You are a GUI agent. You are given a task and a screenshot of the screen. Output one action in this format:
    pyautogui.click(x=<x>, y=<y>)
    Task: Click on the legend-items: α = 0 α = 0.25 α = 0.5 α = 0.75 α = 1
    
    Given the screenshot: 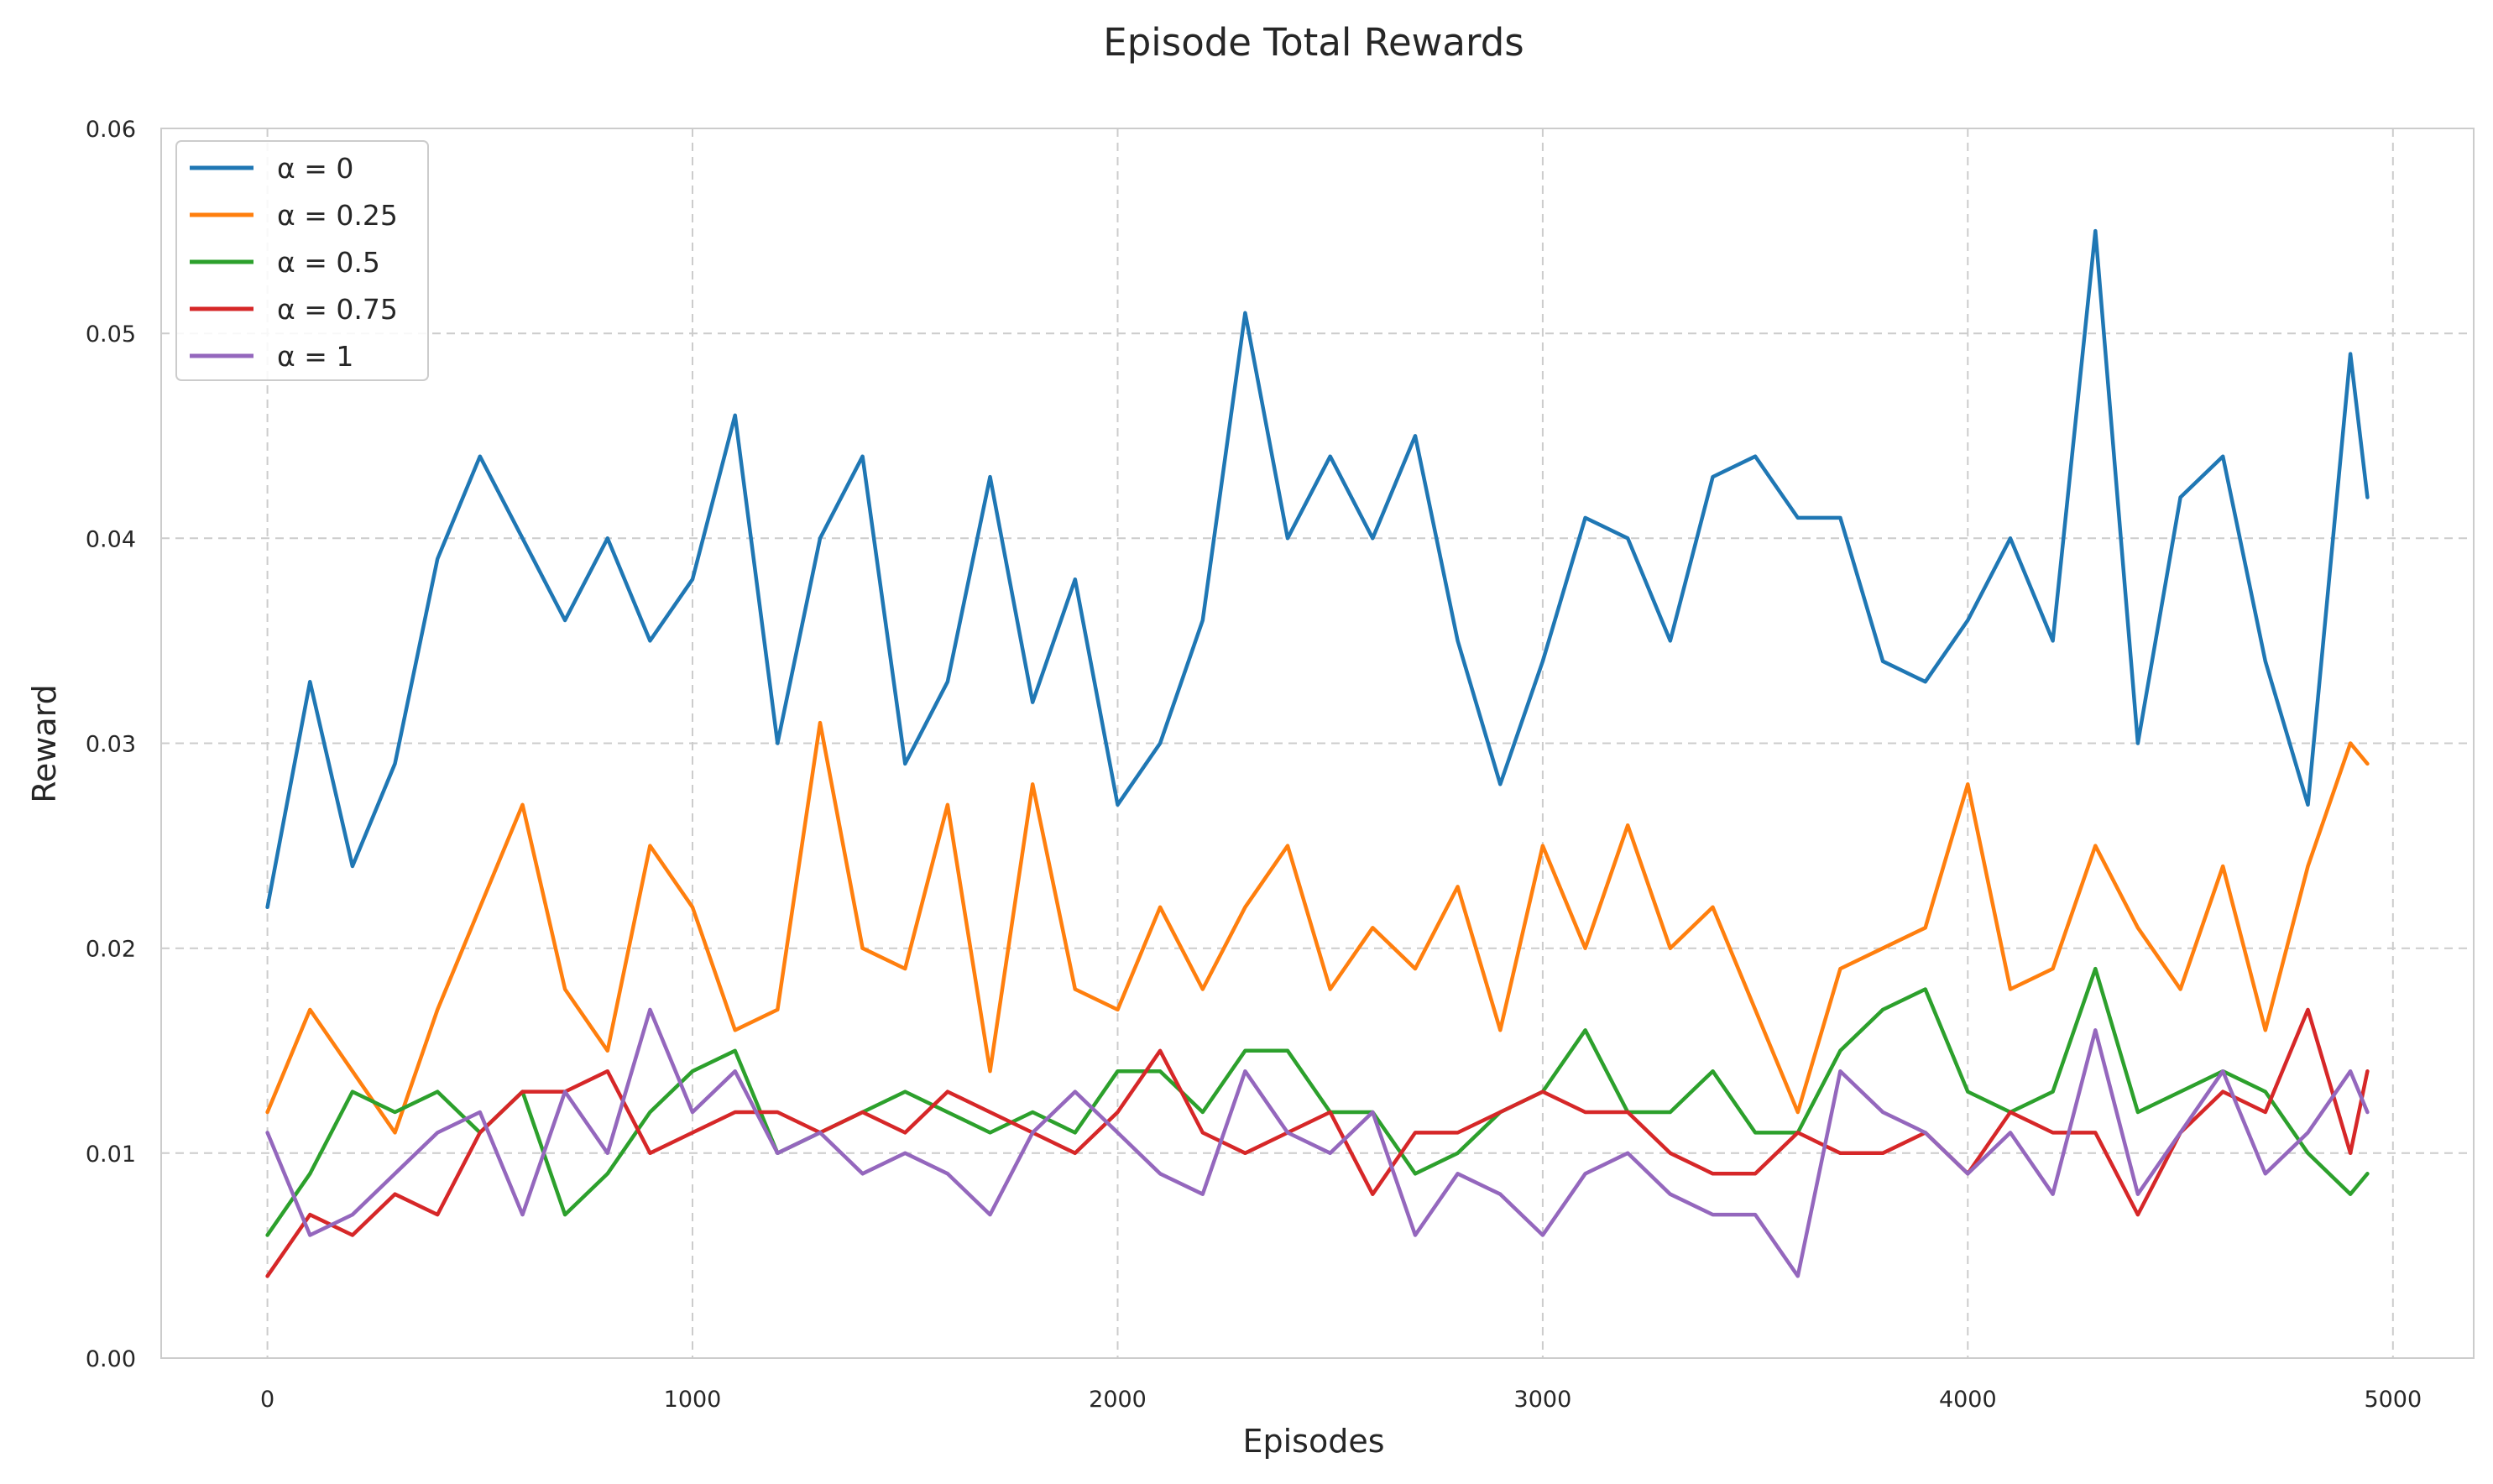 What is the action you would take?
    pyautogui.click(x=294, y=262)
    